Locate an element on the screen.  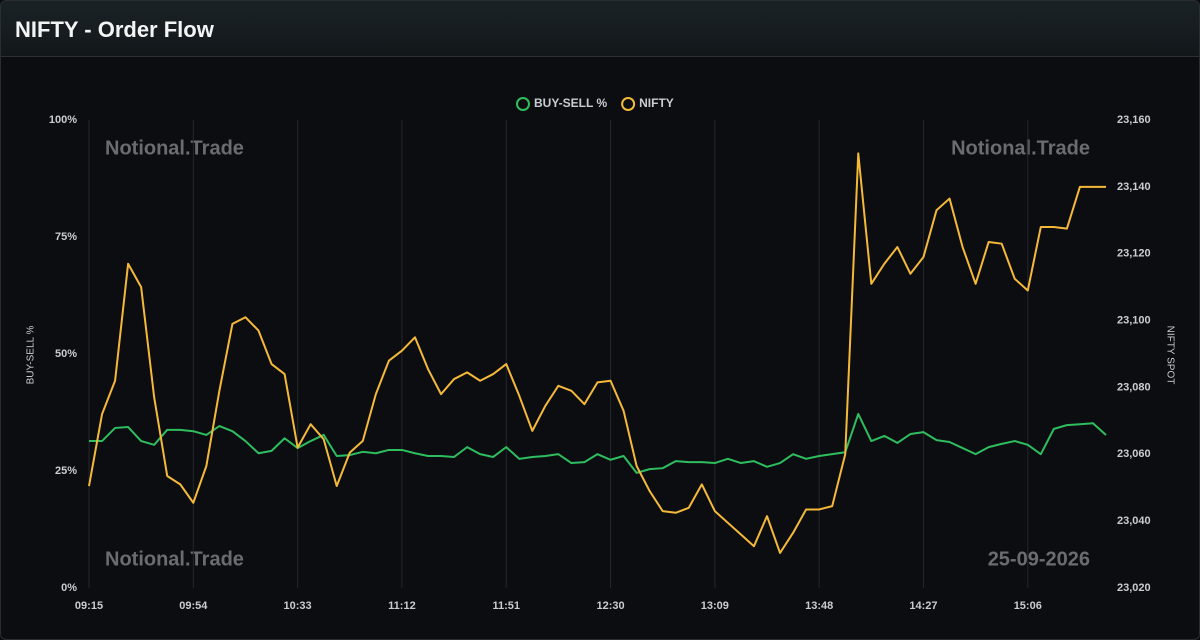
series-line is located at coordinates (598, 443).